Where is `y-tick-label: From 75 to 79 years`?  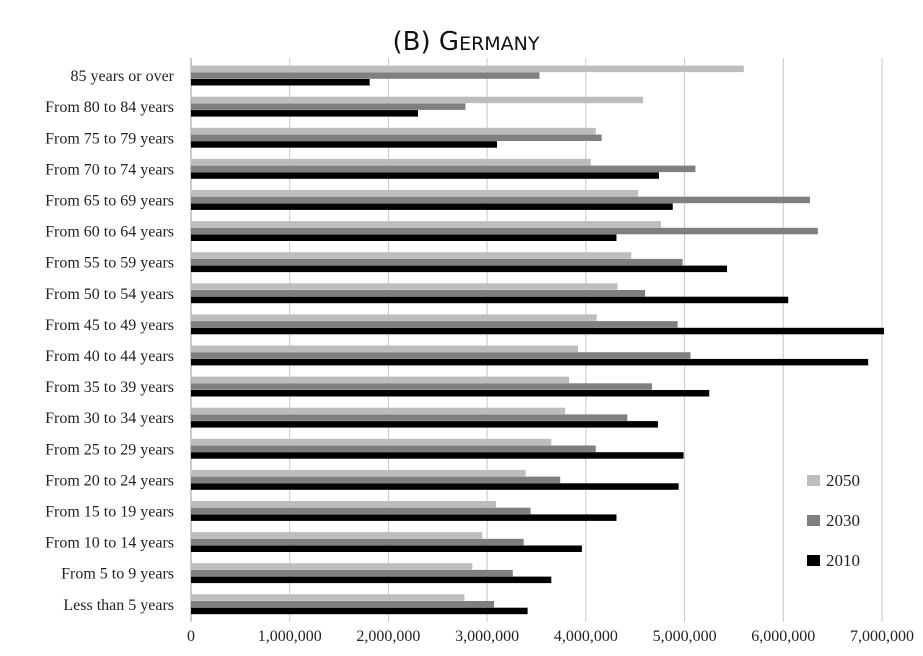
y-tick-label: From 75 to 79 years is located at coordinates (109, 138).